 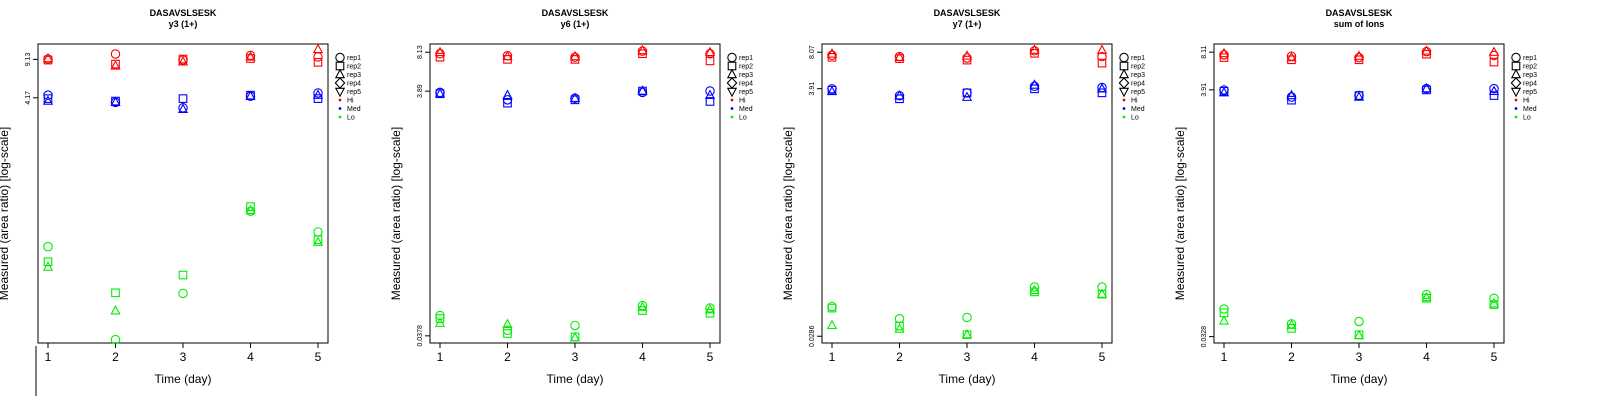 I want to click on legend-dot-hi, so click(x=340, y=100).